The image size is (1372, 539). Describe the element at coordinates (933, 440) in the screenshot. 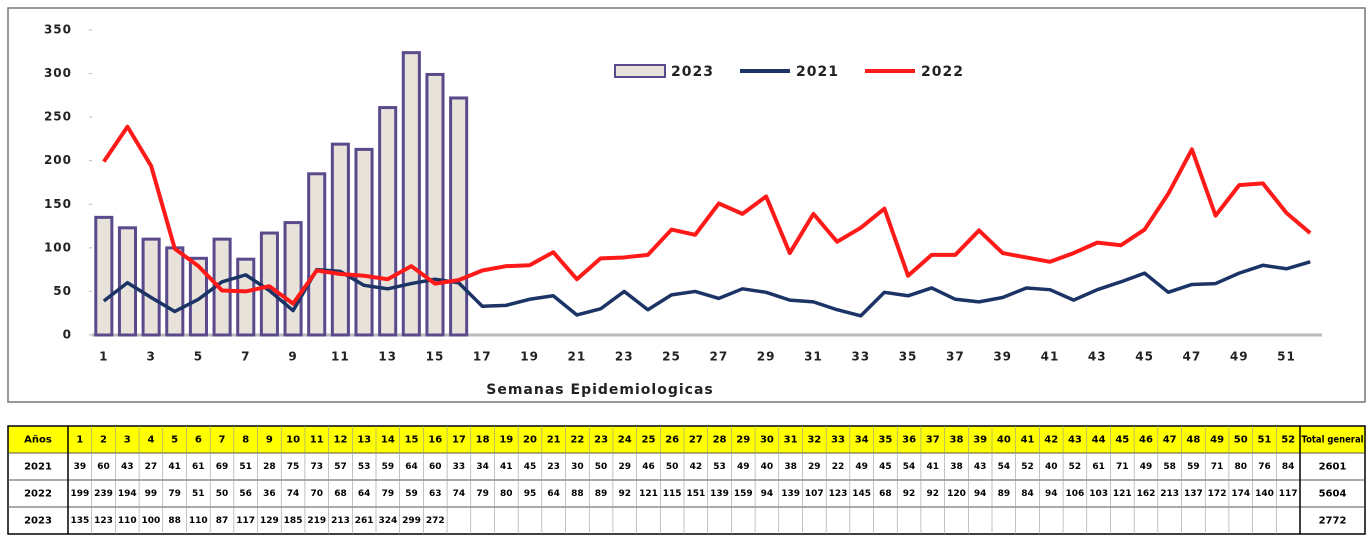

I see `week-header: 37` at that location.